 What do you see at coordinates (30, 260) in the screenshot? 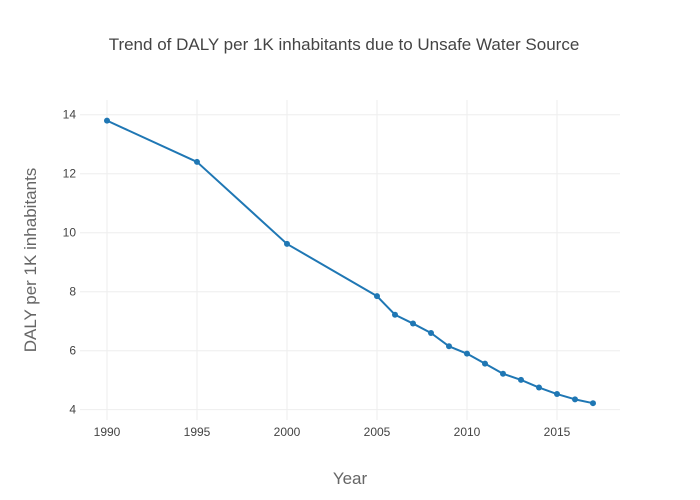
I see `y-axis-title: DALY per 1K inhabitants` at bounding box center [30, 260].